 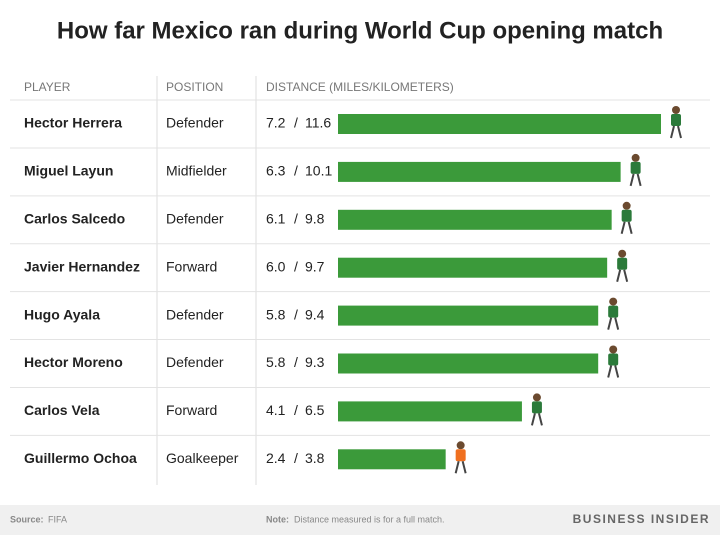 What do you see at coordinates (277, 519) in the screenshot?
I see `note-label: Note:` at bounding box center [277, 519].